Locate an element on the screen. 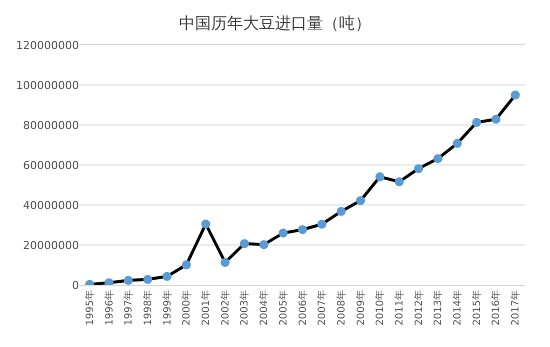 Image resolution: width=550 pixels, height=347 pixels. x-tick-label: 2011年 is located at coordinates (399, 308).